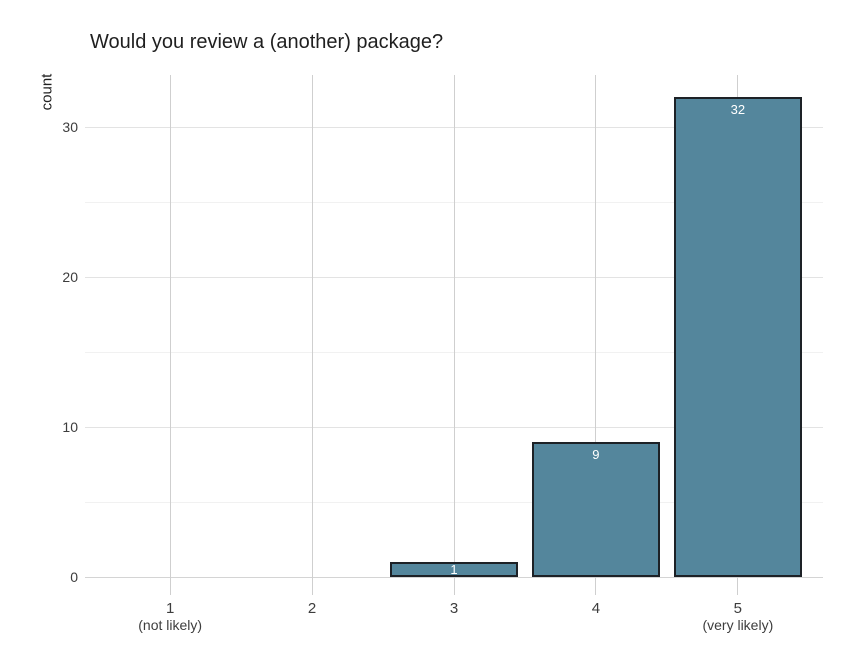 The width and height of the screenshot is (864, 672). What do you see at coordinates (170, 625) in the screenshot?
I see `x-tick-sublabel: (not likely)` at bounding box center [170, 625].